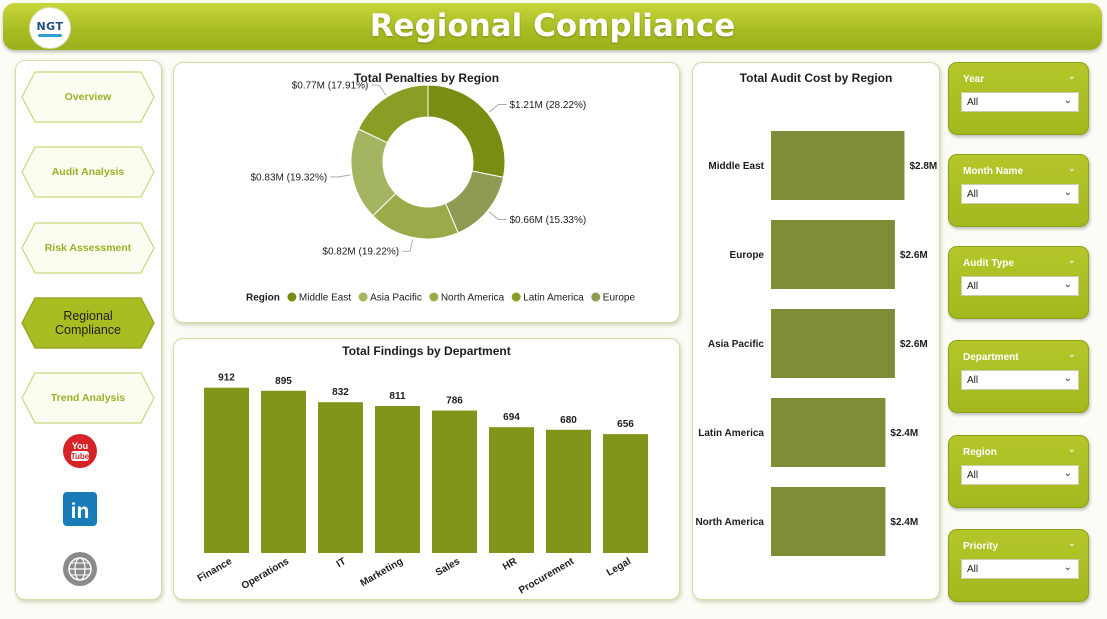 The width and height of the screenshot is (1107, 619). I want to click on findings-bar-it, so click(340, 477).